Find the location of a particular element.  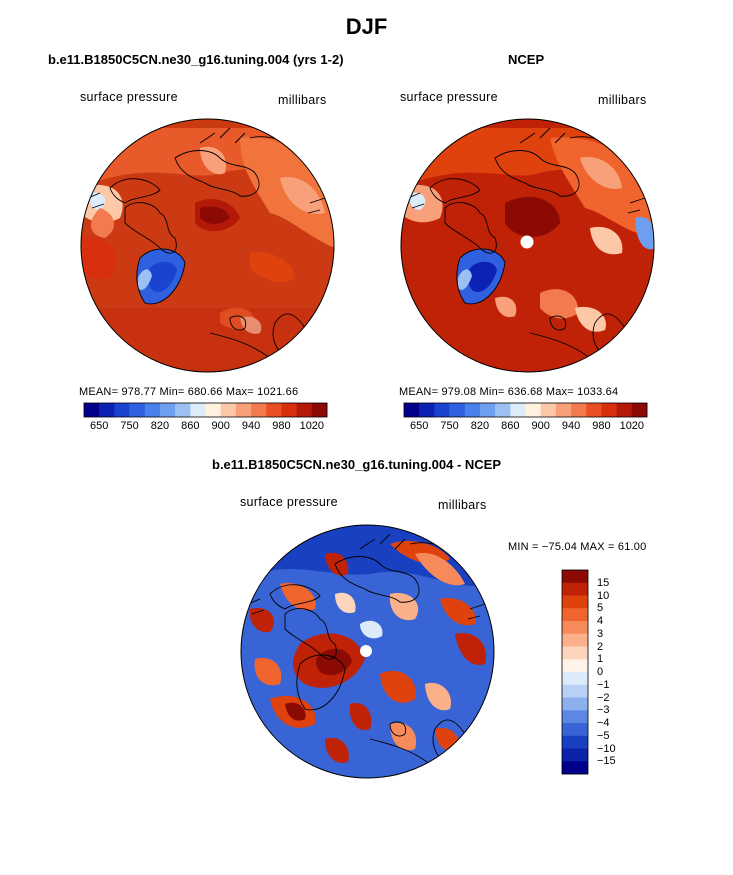

colorbar-tick-label: 15 is located at coordinates (603, 582).